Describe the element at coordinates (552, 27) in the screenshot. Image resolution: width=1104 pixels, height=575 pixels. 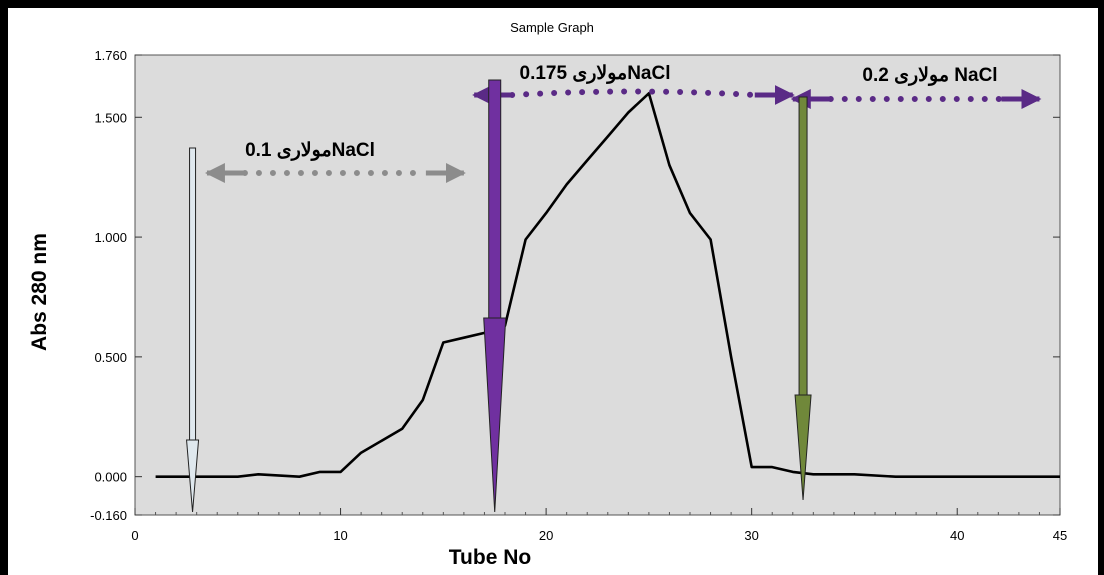
I see `chart-title: Sample Graph` at that location.